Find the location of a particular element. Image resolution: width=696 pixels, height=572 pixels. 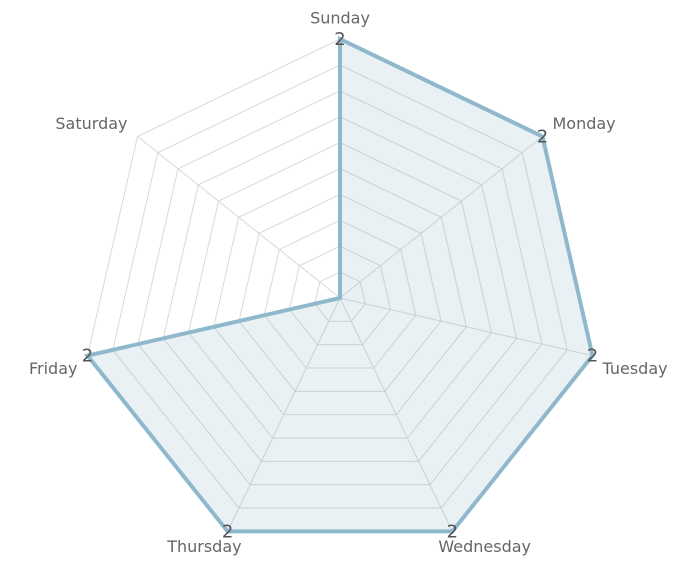

axis-label: Saturday is located at coordinates (91, 123).